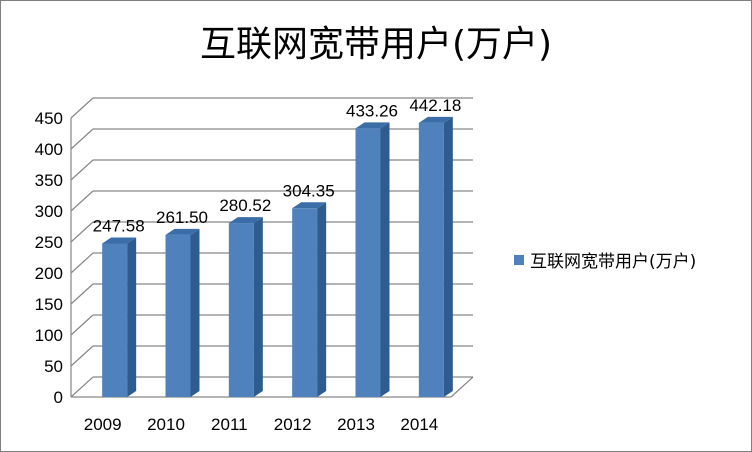 The image size is (752, 452). What do you see at coordinates (245, 205) in the screenshot?
I see `data-label: 280.52` at bounding box center [245, 205].